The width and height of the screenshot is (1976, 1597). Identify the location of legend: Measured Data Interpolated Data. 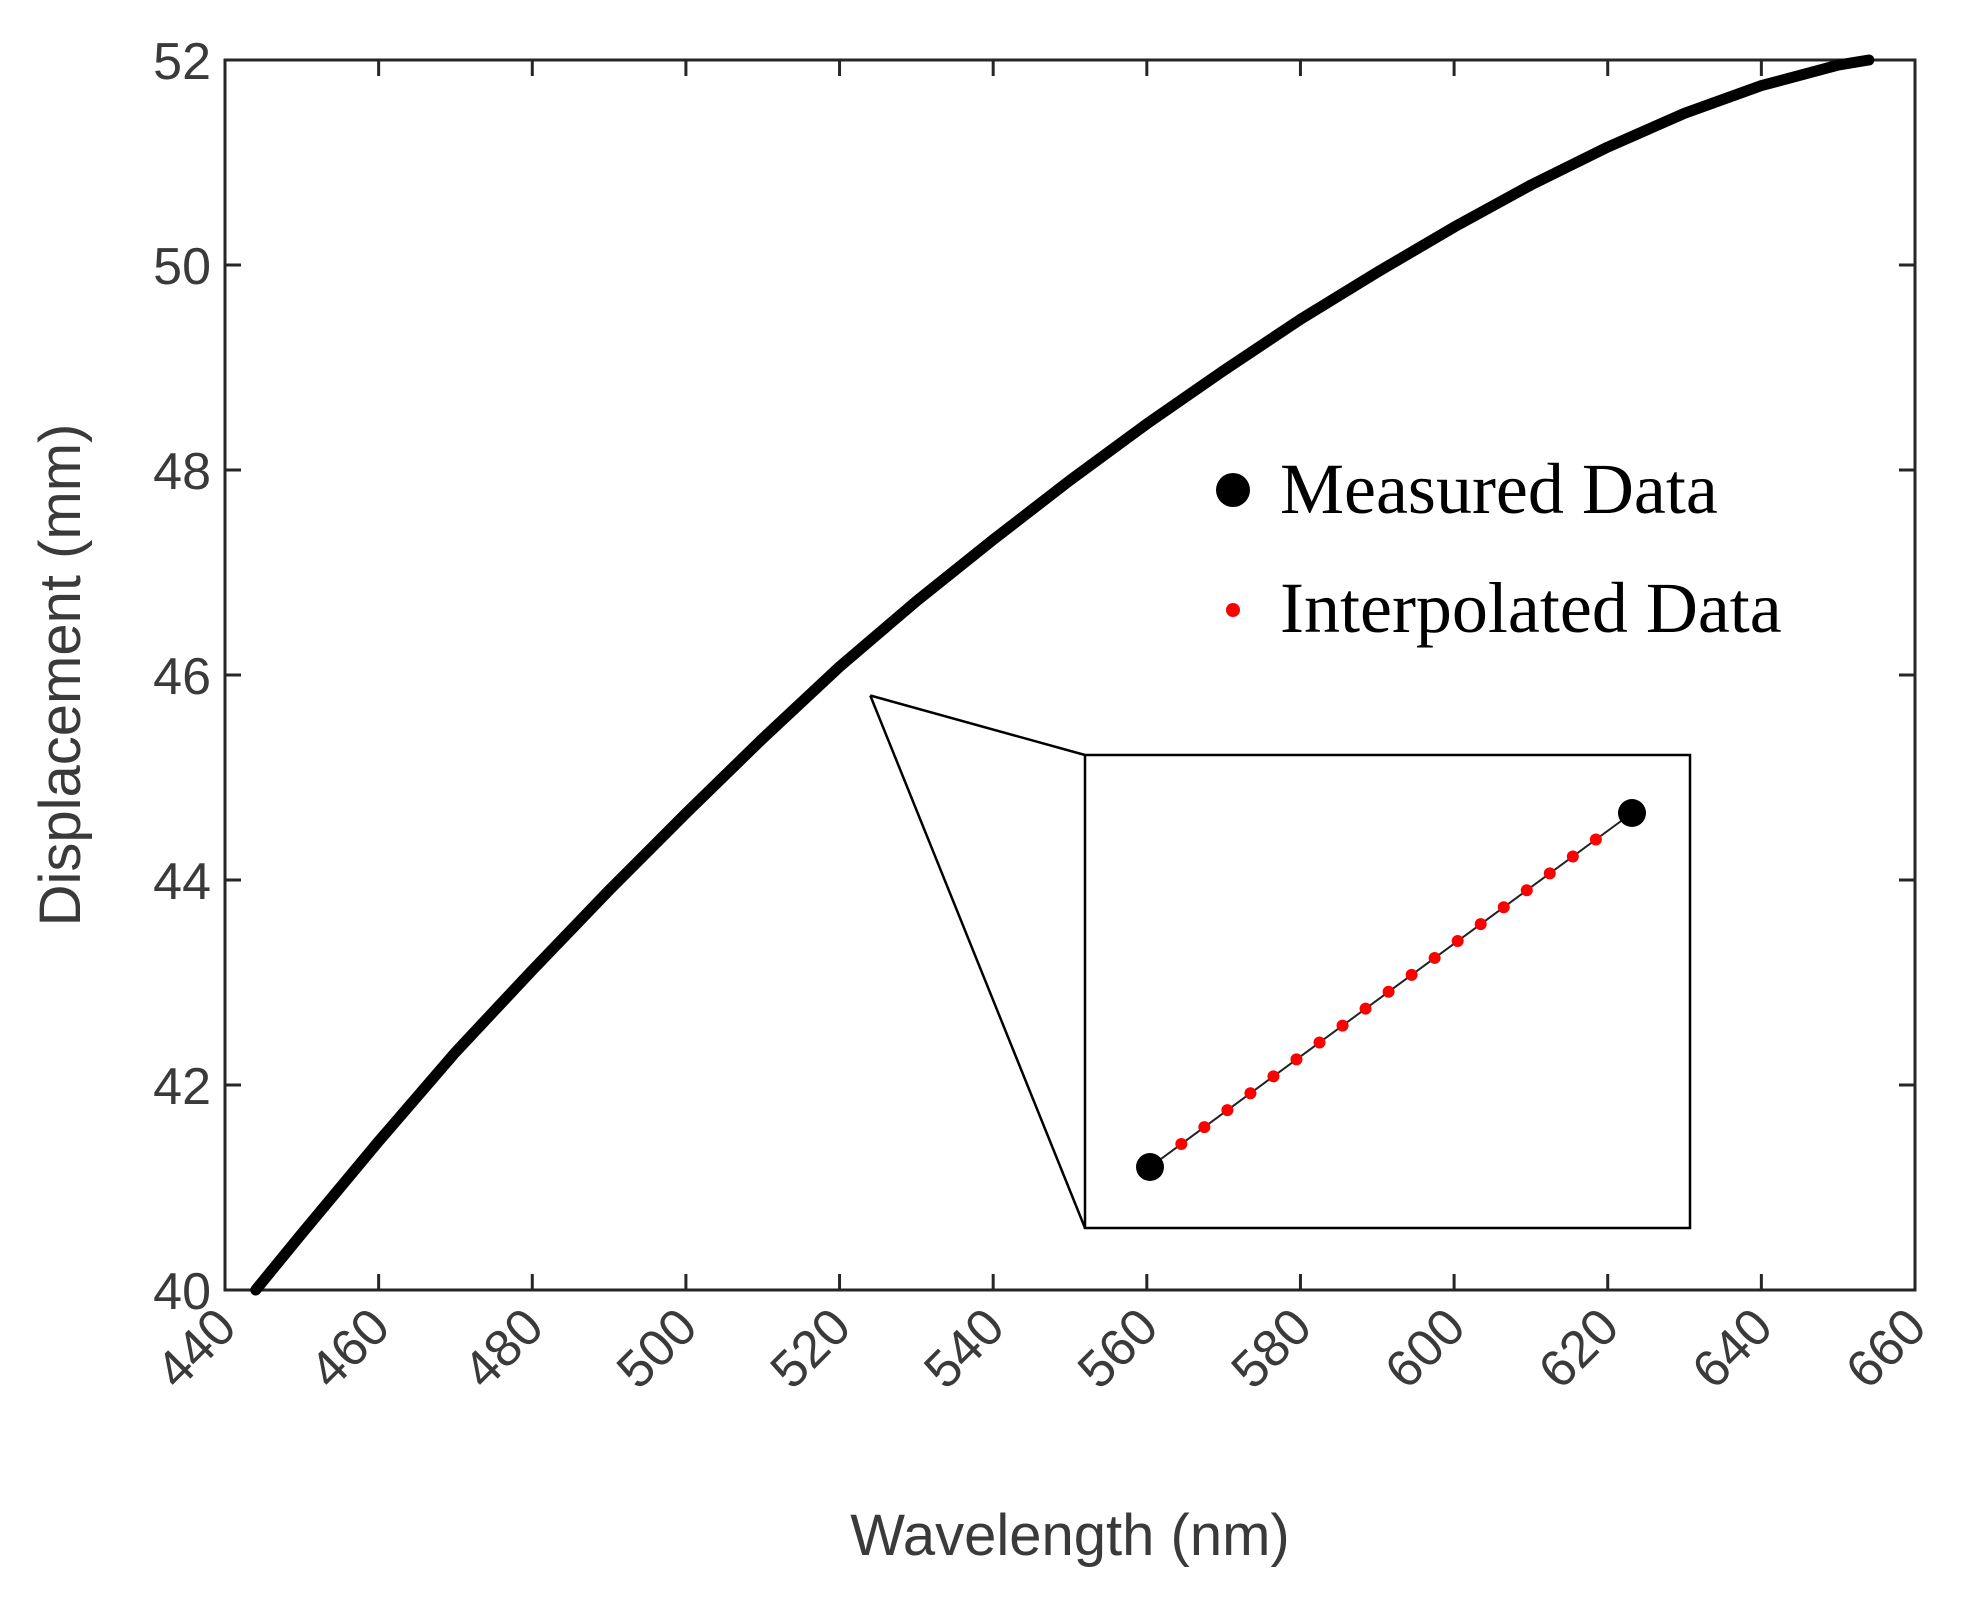
(1499, 548).